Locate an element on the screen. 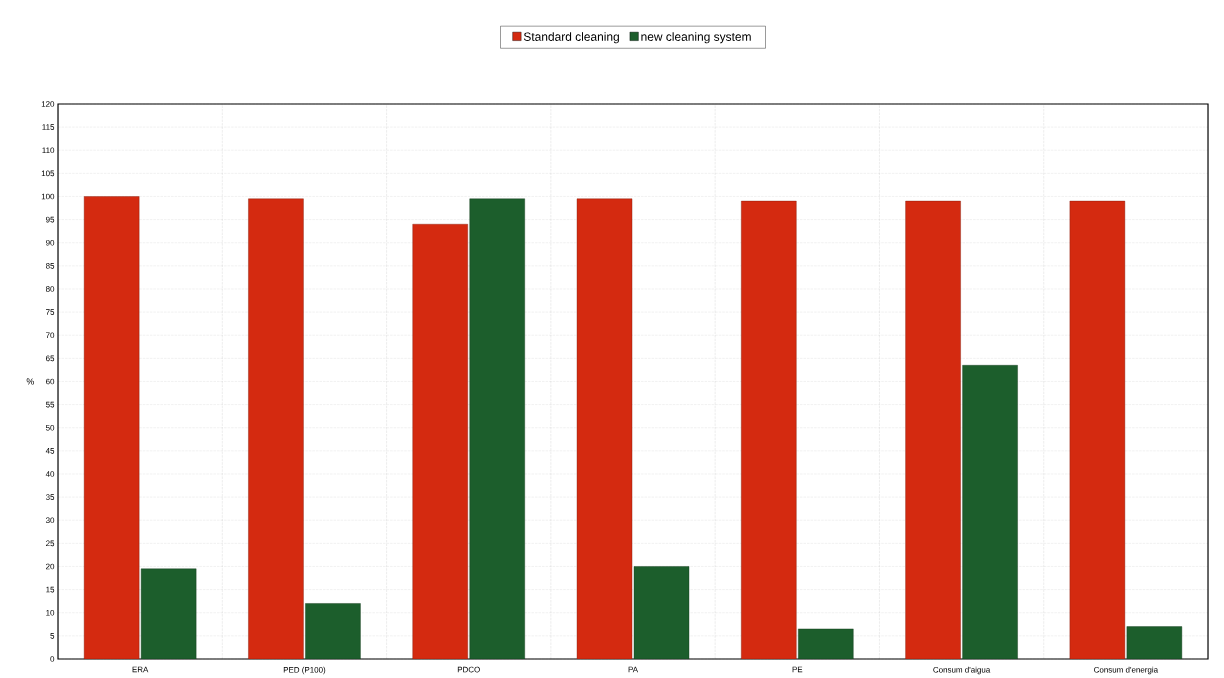 This screenshot has height=678, width=1224. legend-label: new cleaning system is located at coordinates (696, 38).